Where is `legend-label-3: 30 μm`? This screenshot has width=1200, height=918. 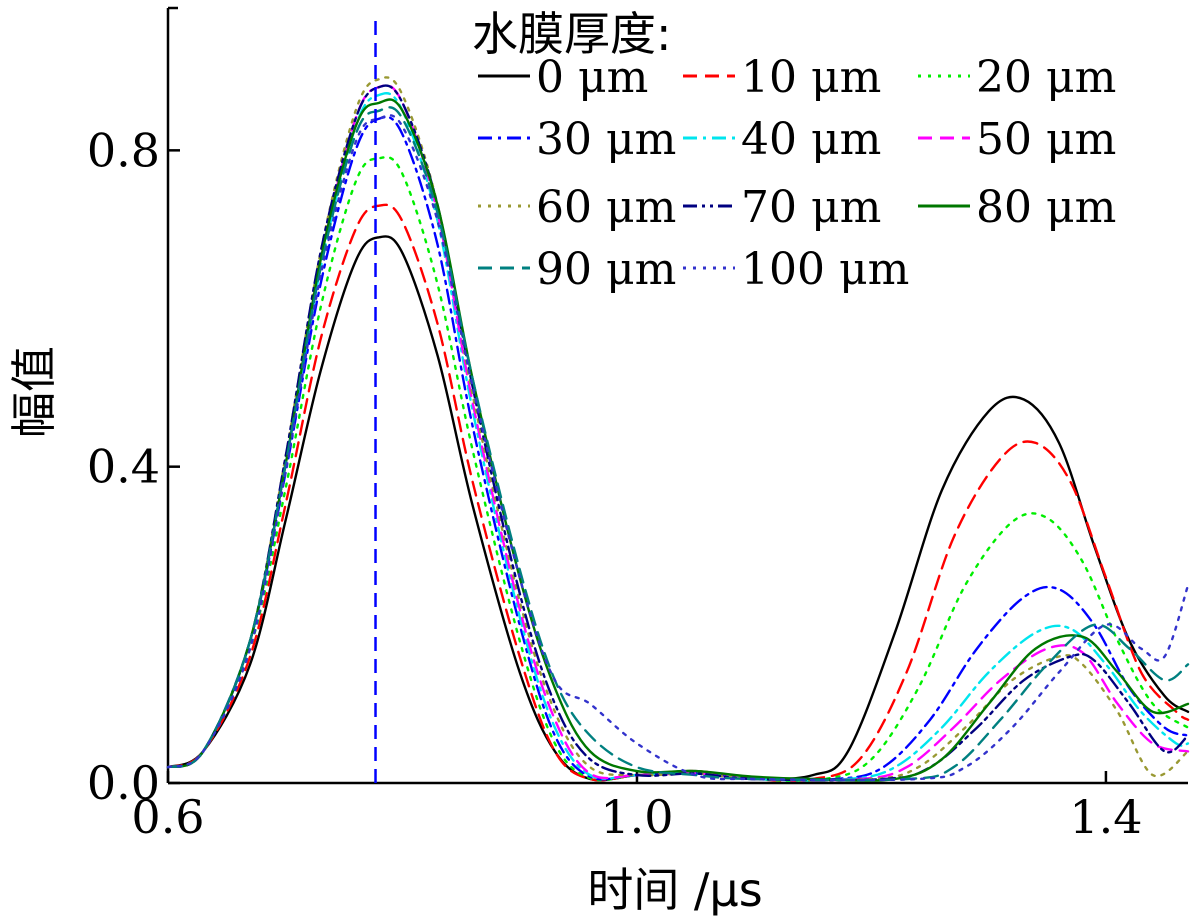
legend-label-3: 30 μm is located at coordinates (606, 139).